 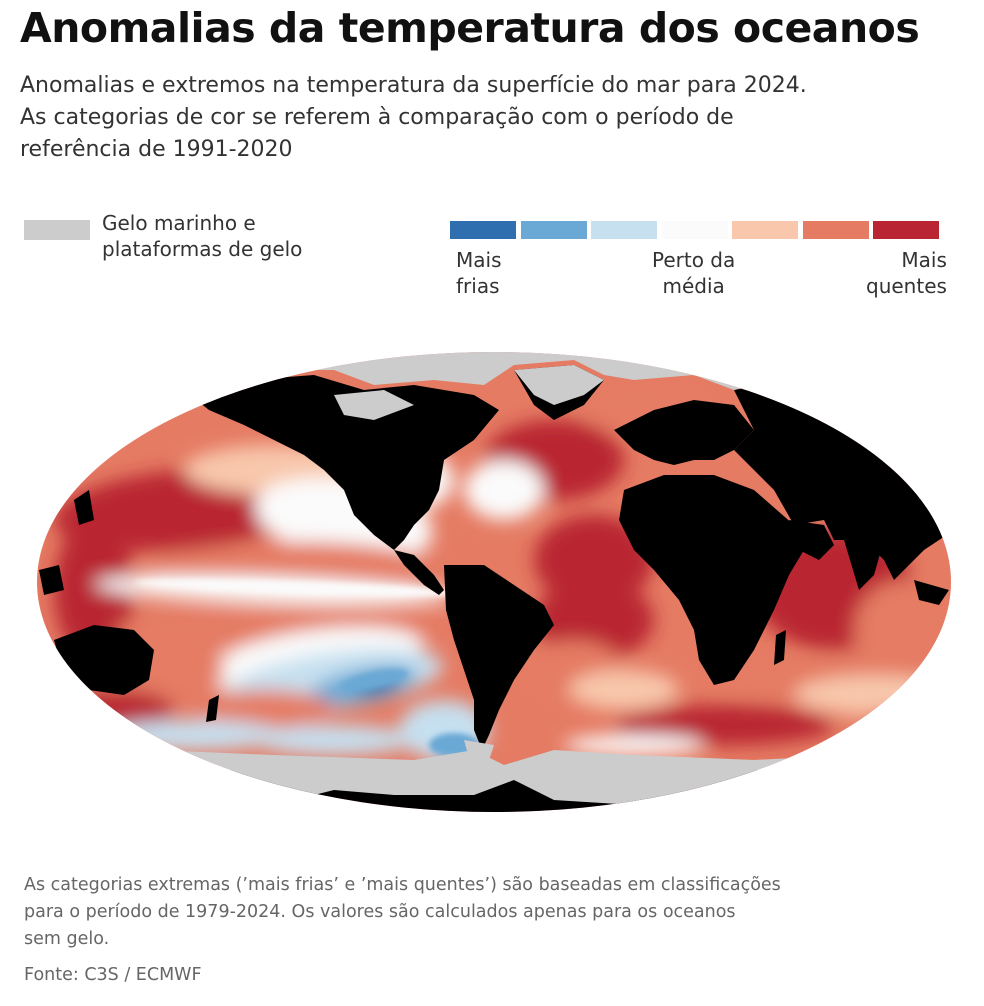 What do you see at coordinates (684, 432) in the screenshot?
I see `landmass-europe` at bounding box center [684, 432].